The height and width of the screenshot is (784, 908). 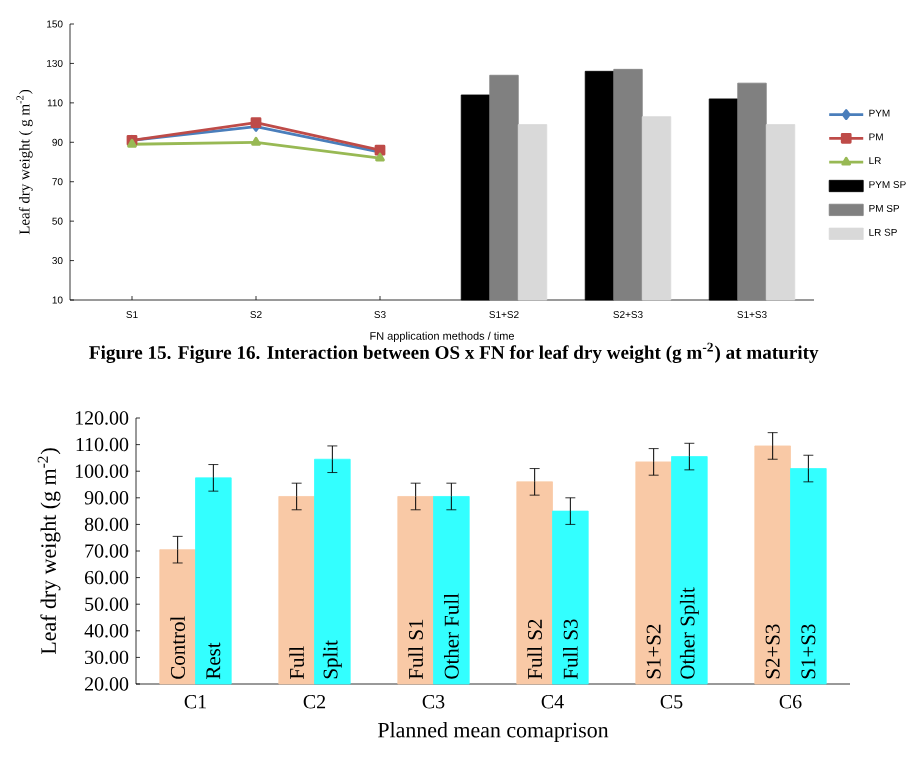 I want to click on y-tick-label: 110.00, so click(x=102, y=444).